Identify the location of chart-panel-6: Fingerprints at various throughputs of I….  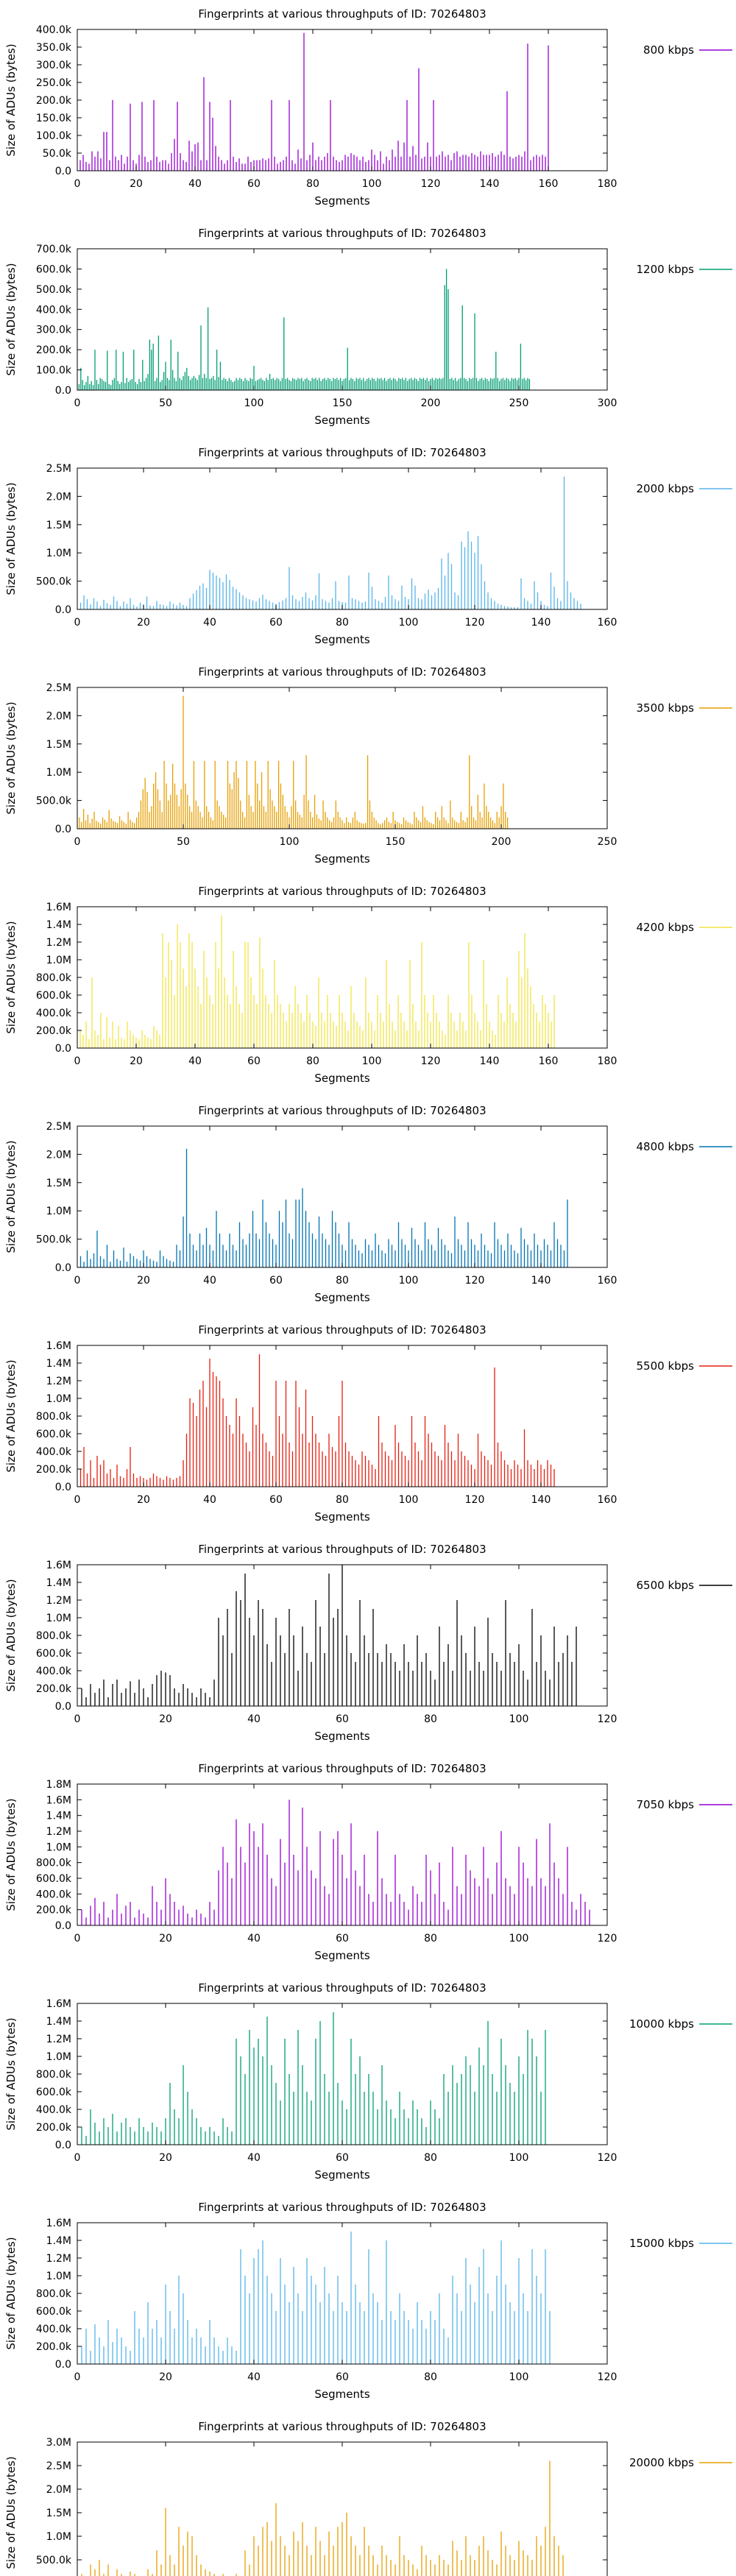
(368, 1423).